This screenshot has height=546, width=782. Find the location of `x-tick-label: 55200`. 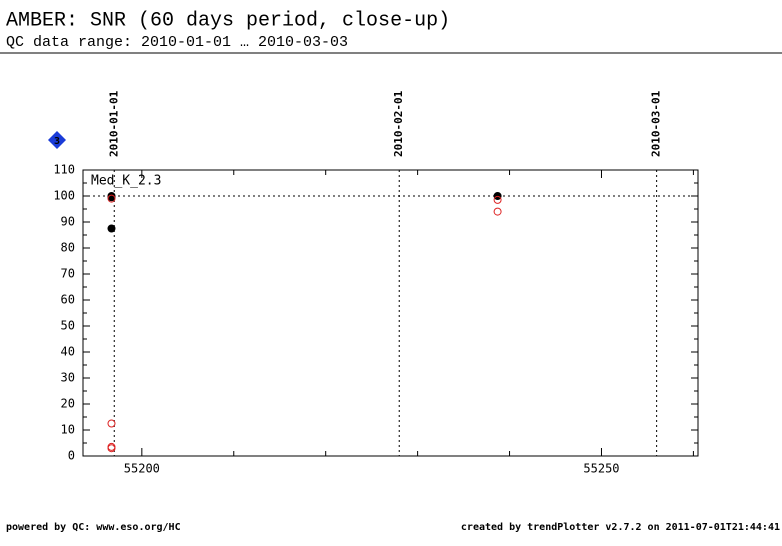

x-tick-label: 55200 is located at coordinates (142, 469).